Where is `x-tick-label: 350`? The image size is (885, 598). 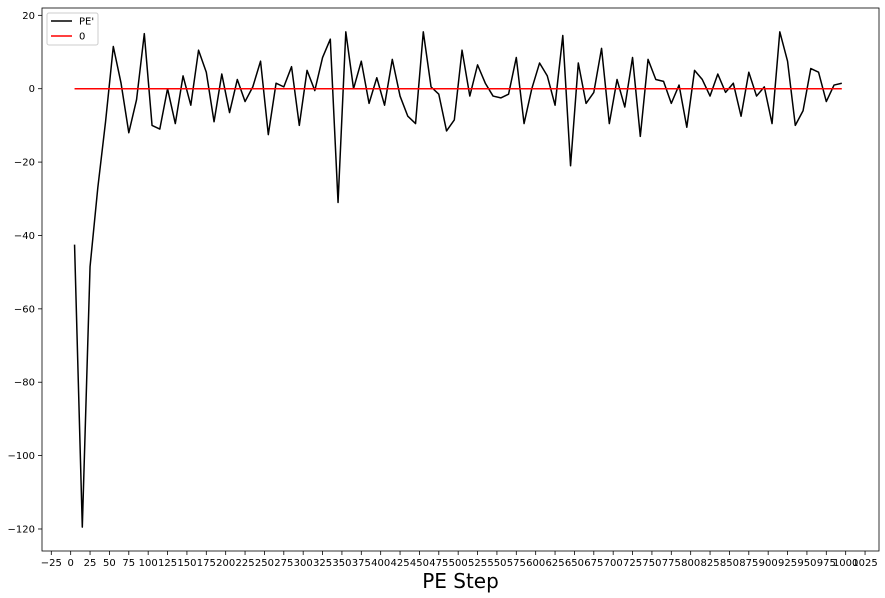 x-tick-label: 350 is located at coordinates (341, 563).